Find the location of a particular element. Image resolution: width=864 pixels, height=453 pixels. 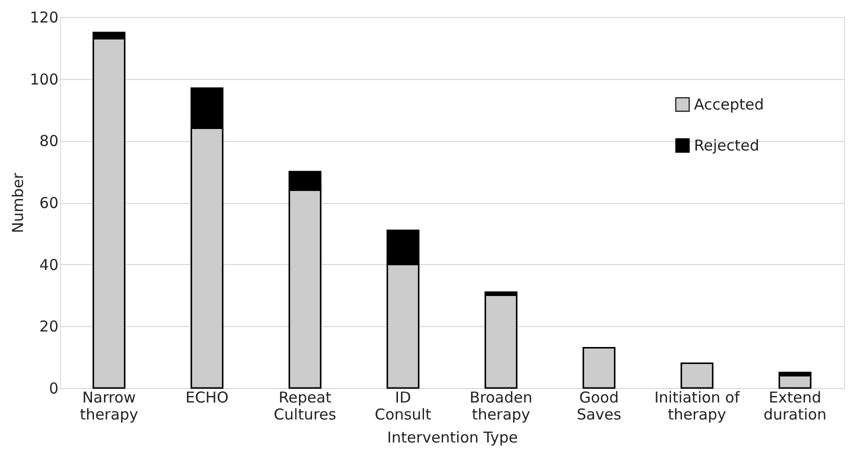

y-tick-label: 100 is located at coordinates (44, 79).